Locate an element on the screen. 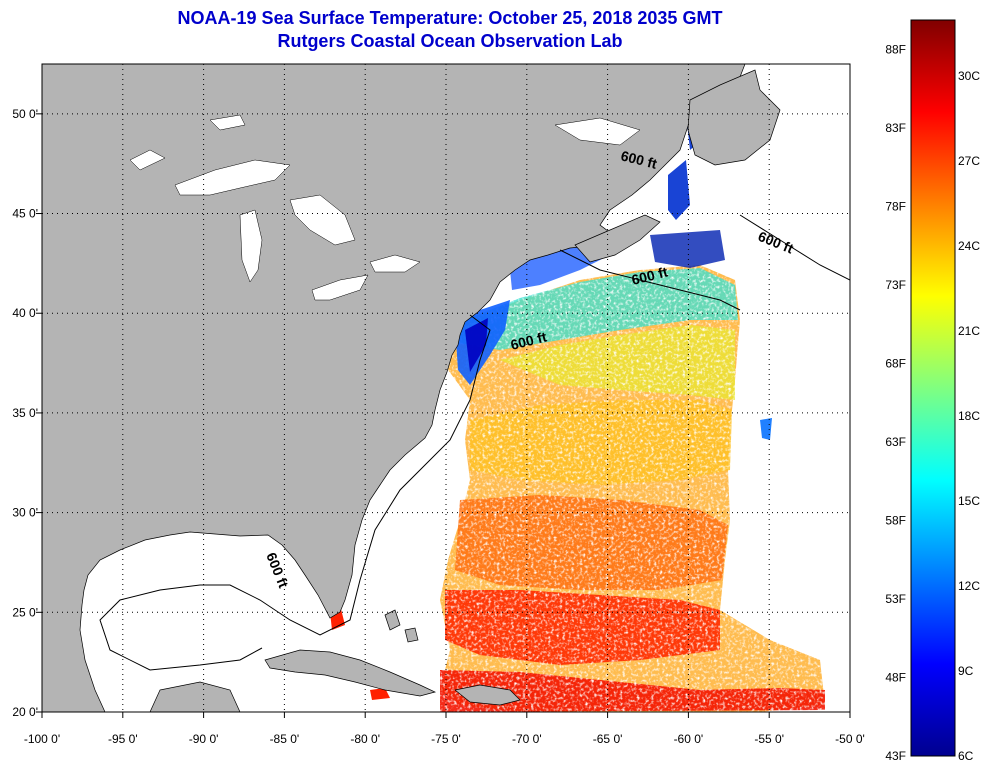 This screenshot has width=984, height=770. latitude-axis: 20 0' 25 0' 30 0' 35 0' 40 0' 45 0' 50 0' is located at coordinates (27, 413).